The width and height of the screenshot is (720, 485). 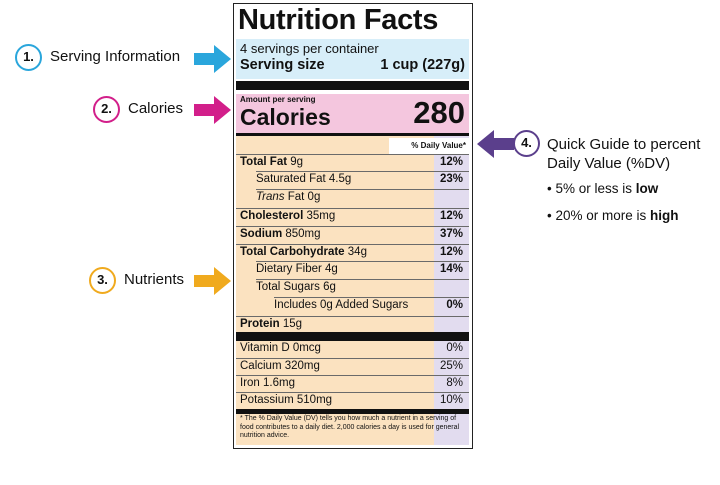 What do you see at coordinates (264, 162) in the screenshot?
I see `nutrient-name: Total Fat` at bounding box center [264, 162].